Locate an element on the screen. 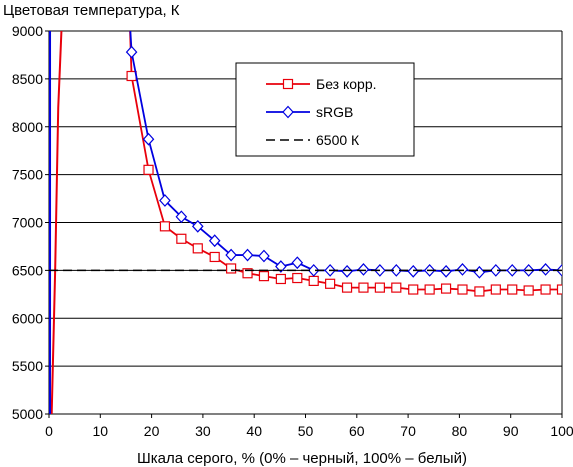 This screenshot has height=467, width=573. legend-label: sRGB is located at coordinates (334, 112).